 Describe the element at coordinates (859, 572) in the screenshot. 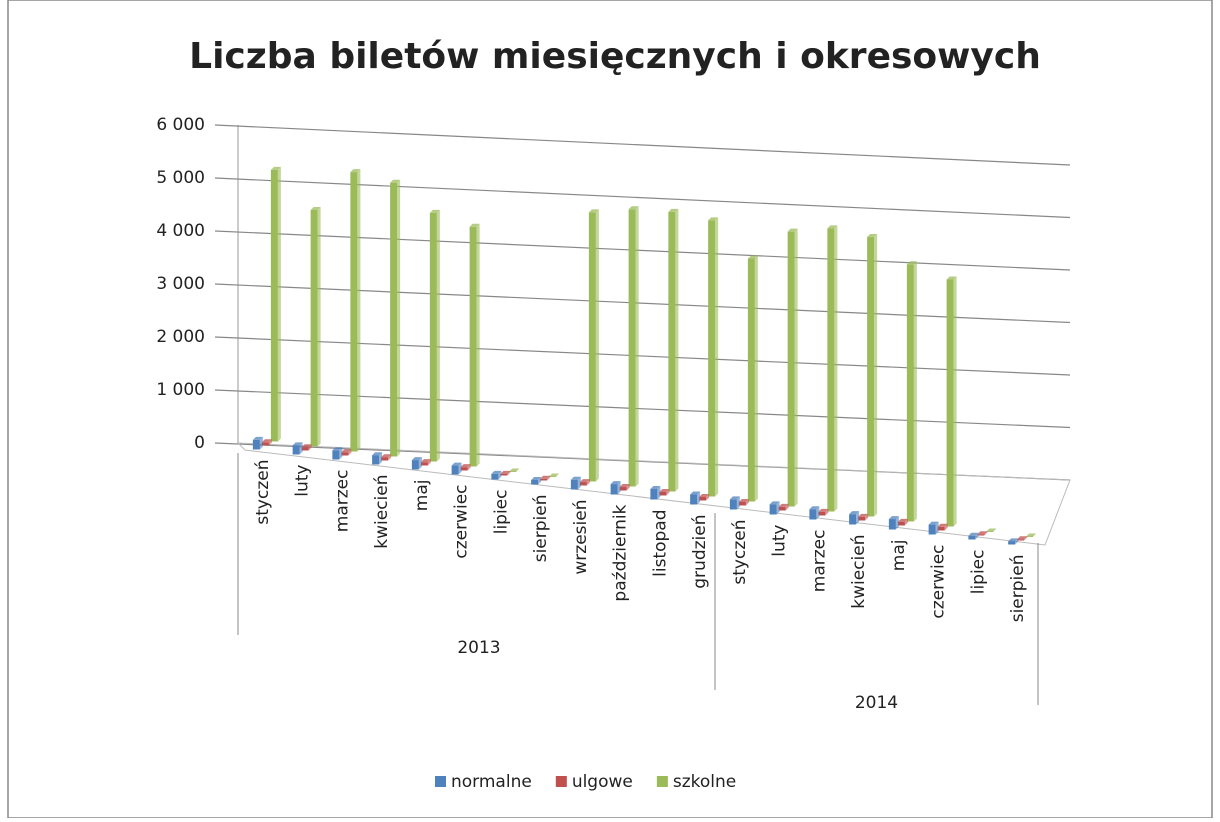

I see `x-tick-label: kwiecień` at that location.